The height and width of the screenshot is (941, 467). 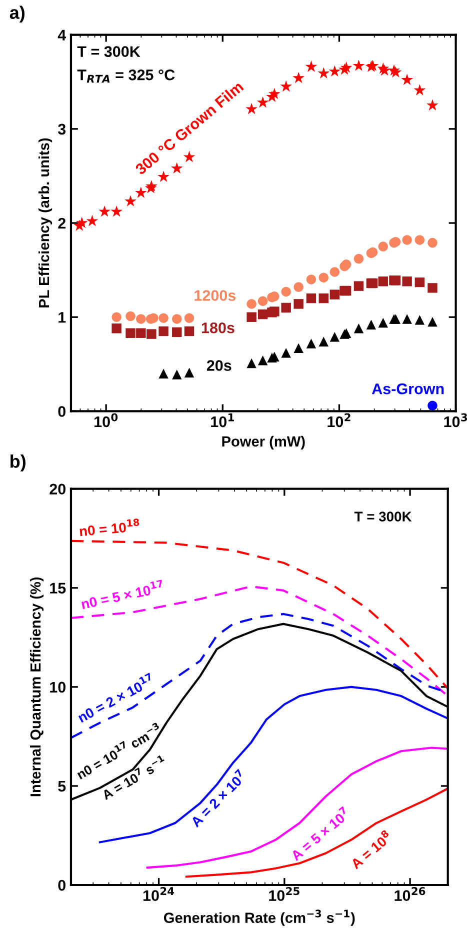 I want to click on y-tick-label: 1, so click(x=62, y=317).